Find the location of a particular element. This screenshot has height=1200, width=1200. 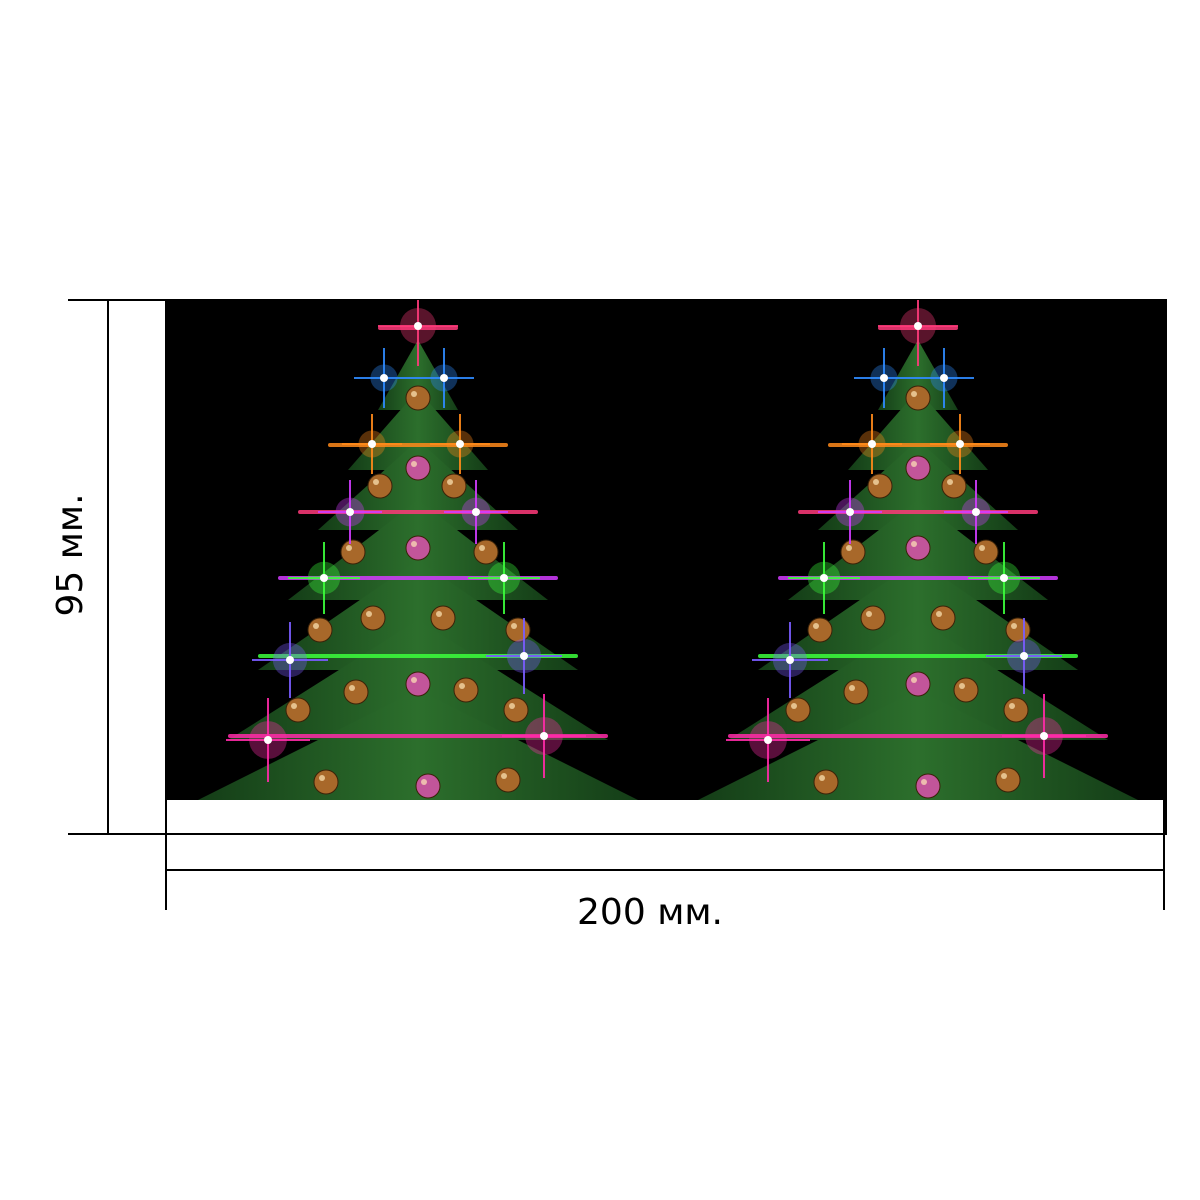

width-dimension: 200 мм. is located at coordinates (665, 866).